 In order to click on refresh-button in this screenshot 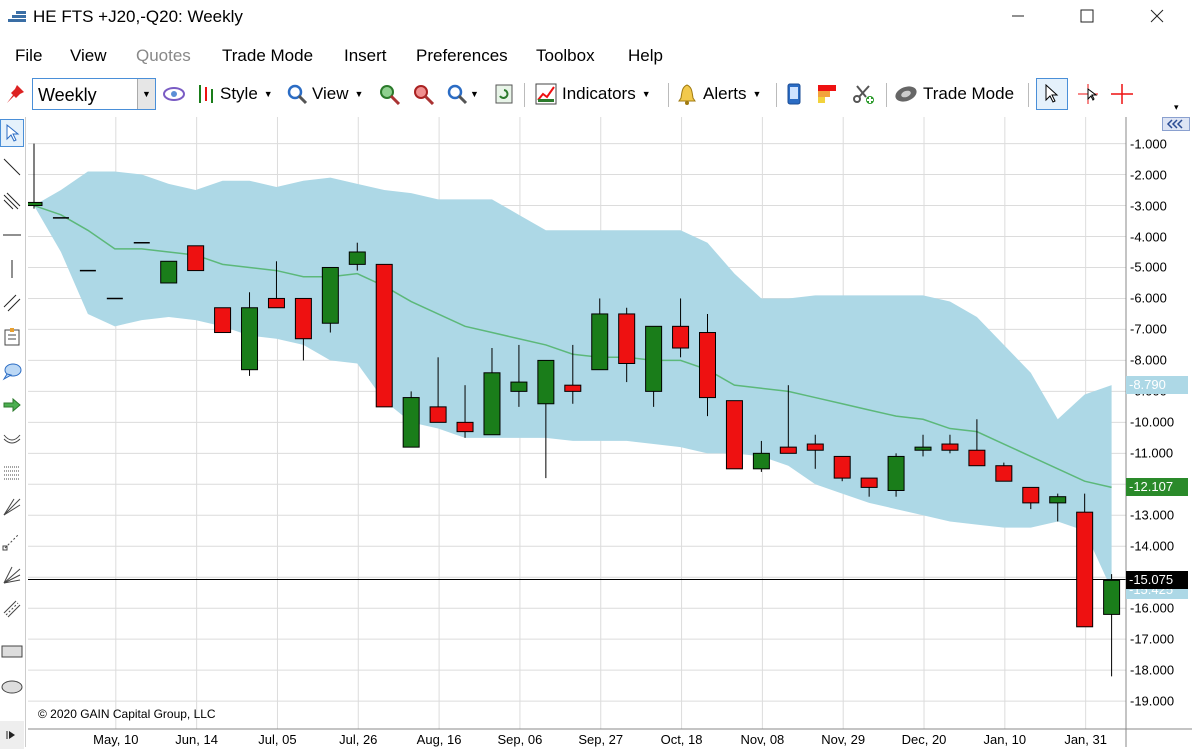, I will do `click(504, 94)`.